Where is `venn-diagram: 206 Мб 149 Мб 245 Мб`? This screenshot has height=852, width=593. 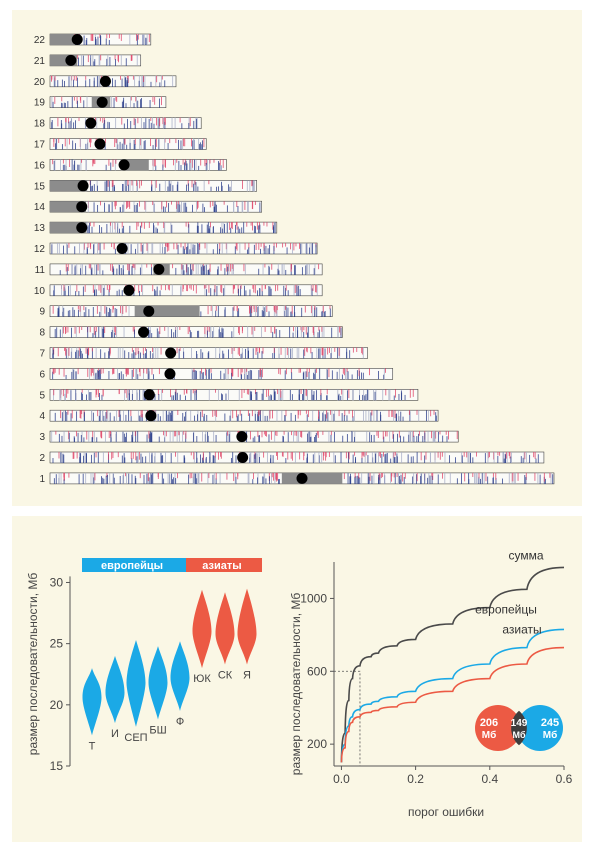
venn-diagram: 206 Мб 149 Мб 245 Мб is located at coordinates (519, 728).